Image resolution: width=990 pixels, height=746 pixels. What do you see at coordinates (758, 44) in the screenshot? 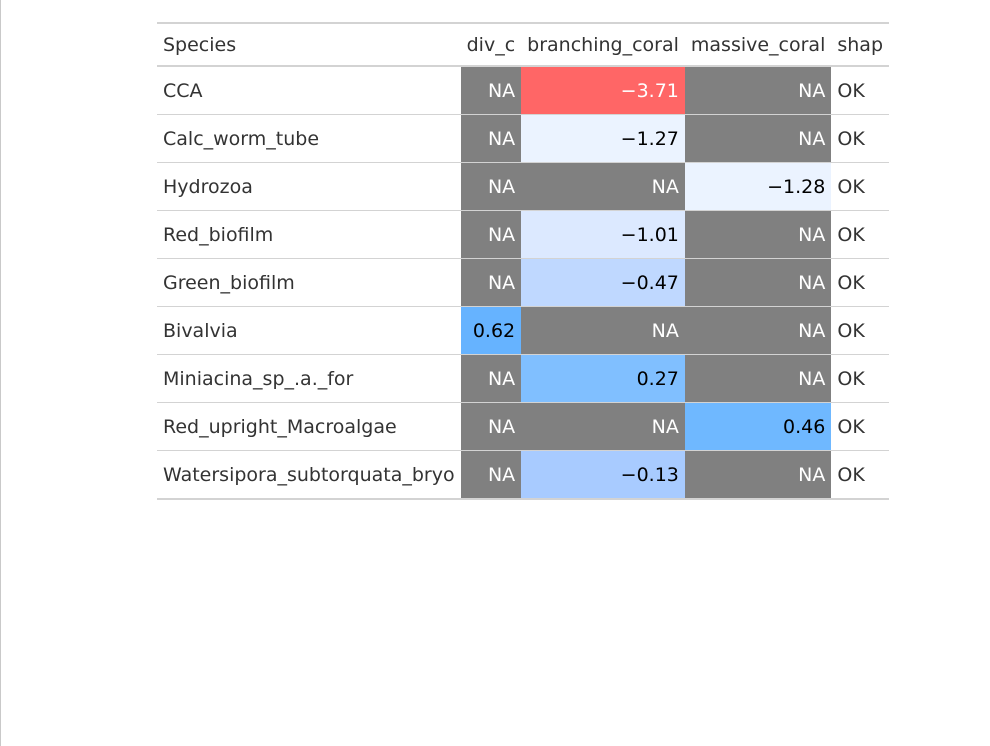
I see `column-header-massive-coral: massive_coral` at bounding box center [758, 44].